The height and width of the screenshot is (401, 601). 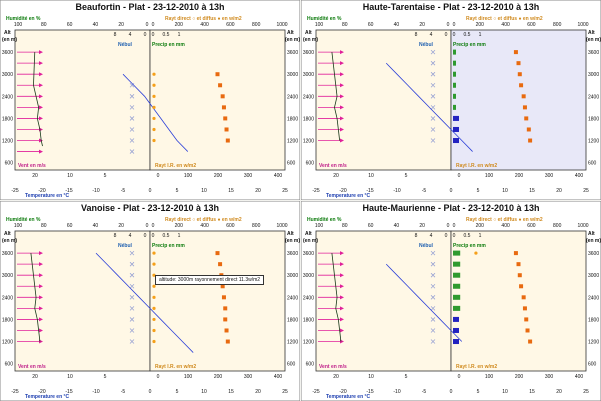 What do you see at coordinates (158, 377) in the screenshot?
I see `rayt-ir-tick: 0` at bounding box center [158, 377].